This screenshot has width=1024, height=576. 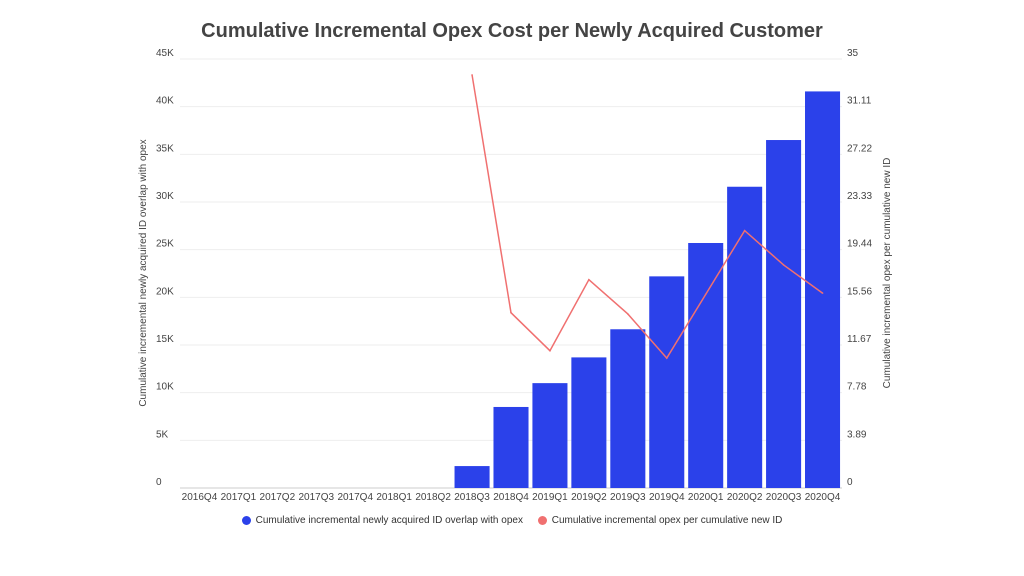 I want to click on x-tick-label: 2019Q1, so click(x=550, y=497).